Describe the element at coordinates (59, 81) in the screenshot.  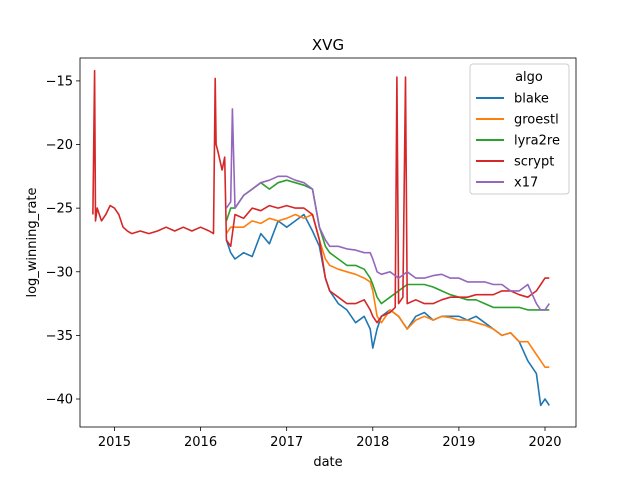
I see `y-tick-label: −15` at that location.